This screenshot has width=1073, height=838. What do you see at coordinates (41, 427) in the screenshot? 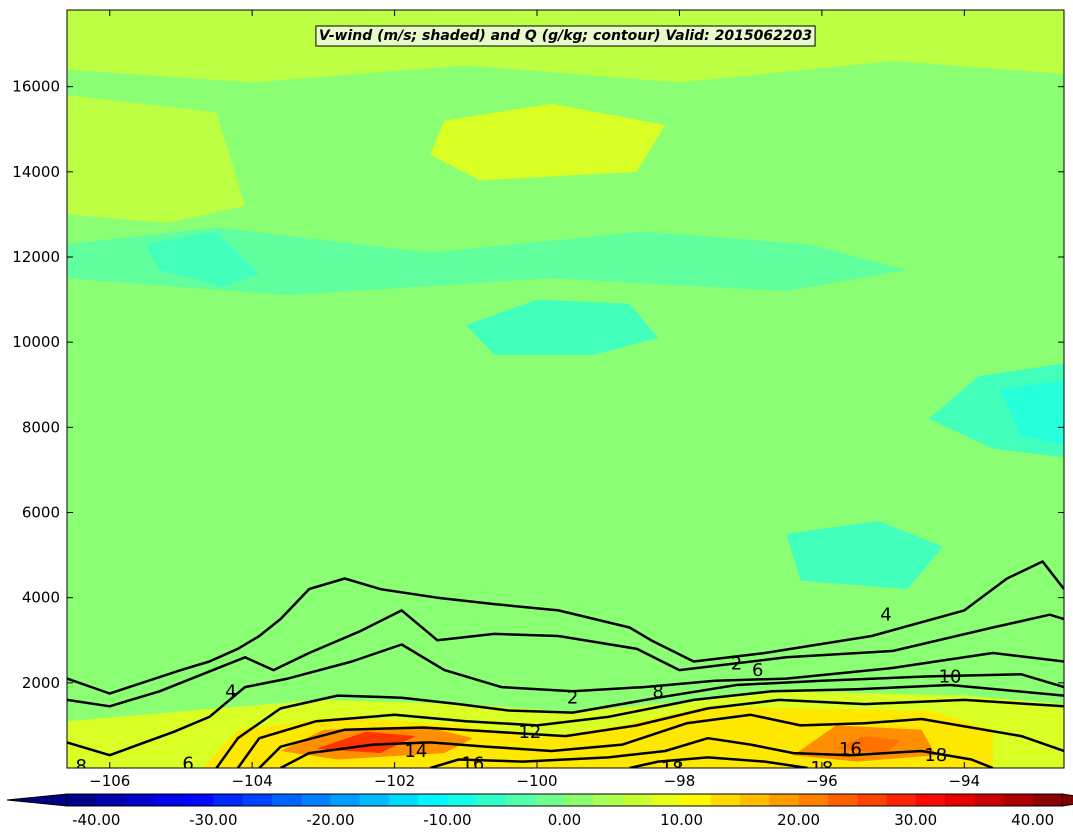
I see `y-tick-label: 8000` at bounding box center [41, 427].